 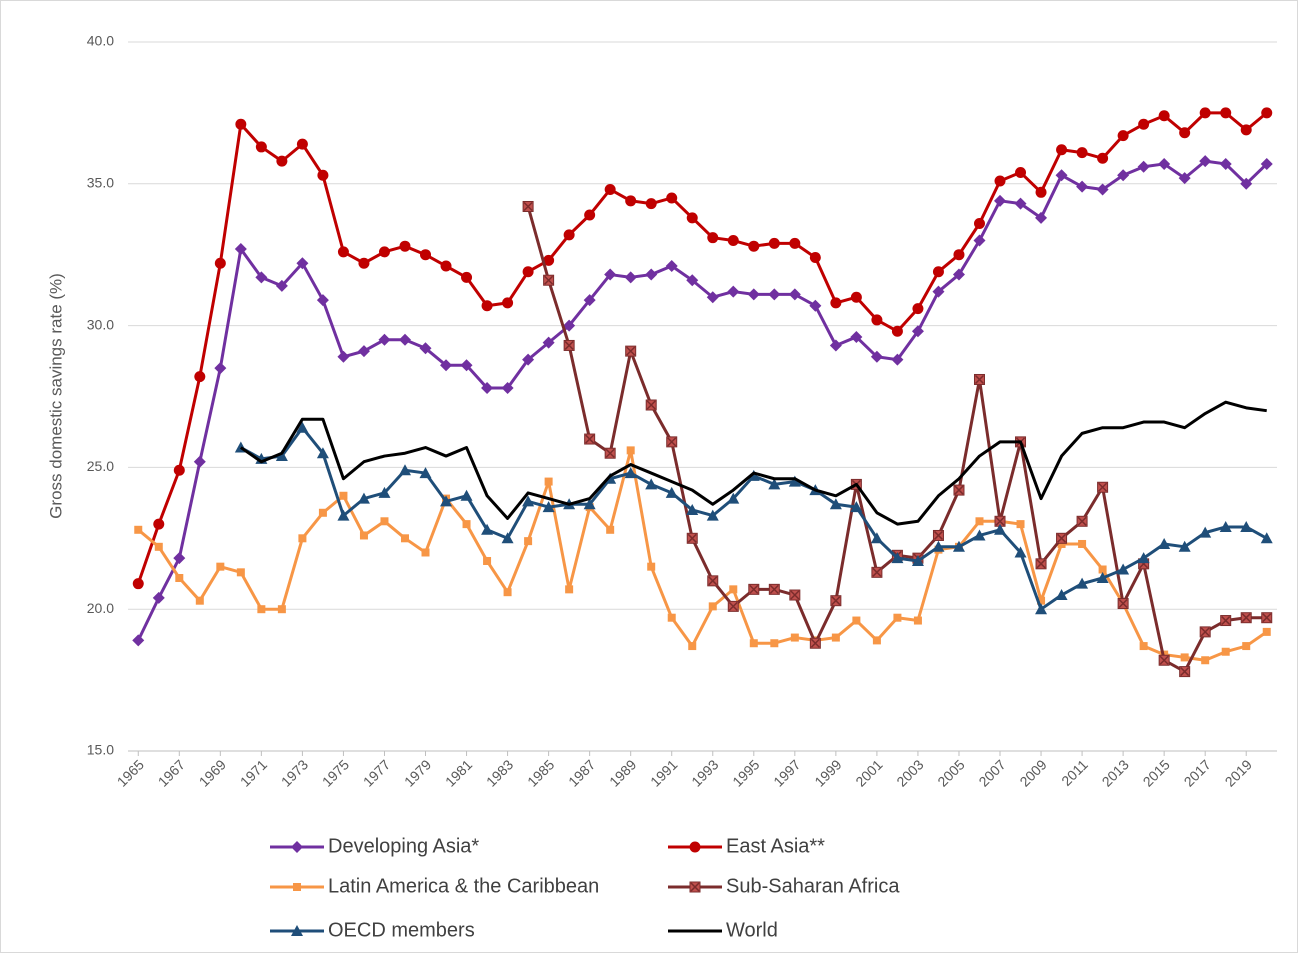 I want to click on y-tick-label: 40.0, so click(x=100, y=41).